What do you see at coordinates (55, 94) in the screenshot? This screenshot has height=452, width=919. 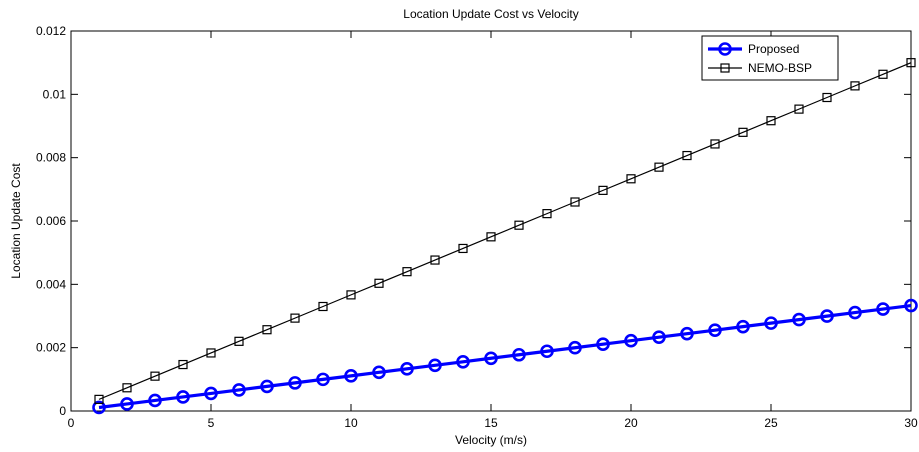 I see `y-tick-label: 0.01` at bounding box center [55, 94].